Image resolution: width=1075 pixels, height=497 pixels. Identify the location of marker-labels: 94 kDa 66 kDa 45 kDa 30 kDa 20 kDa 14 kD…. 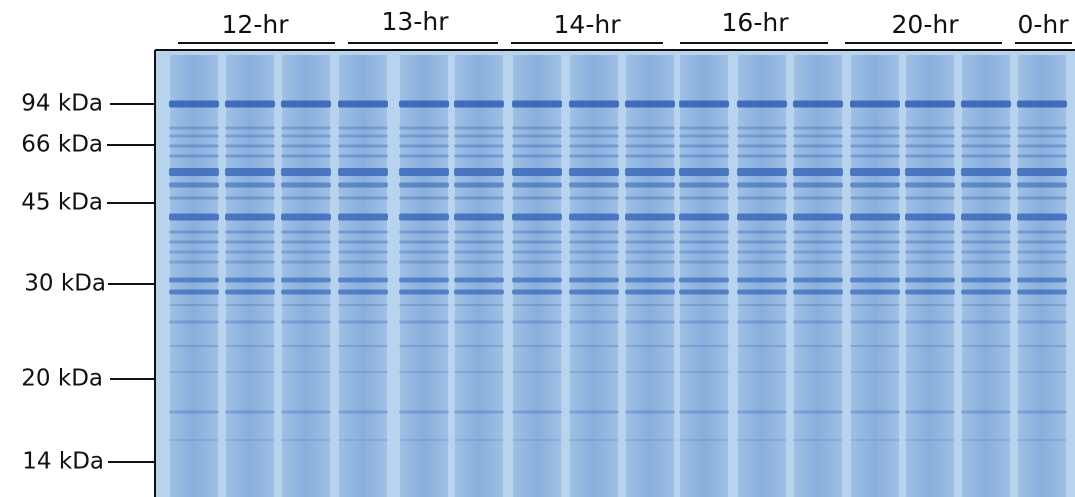
(88, 283).